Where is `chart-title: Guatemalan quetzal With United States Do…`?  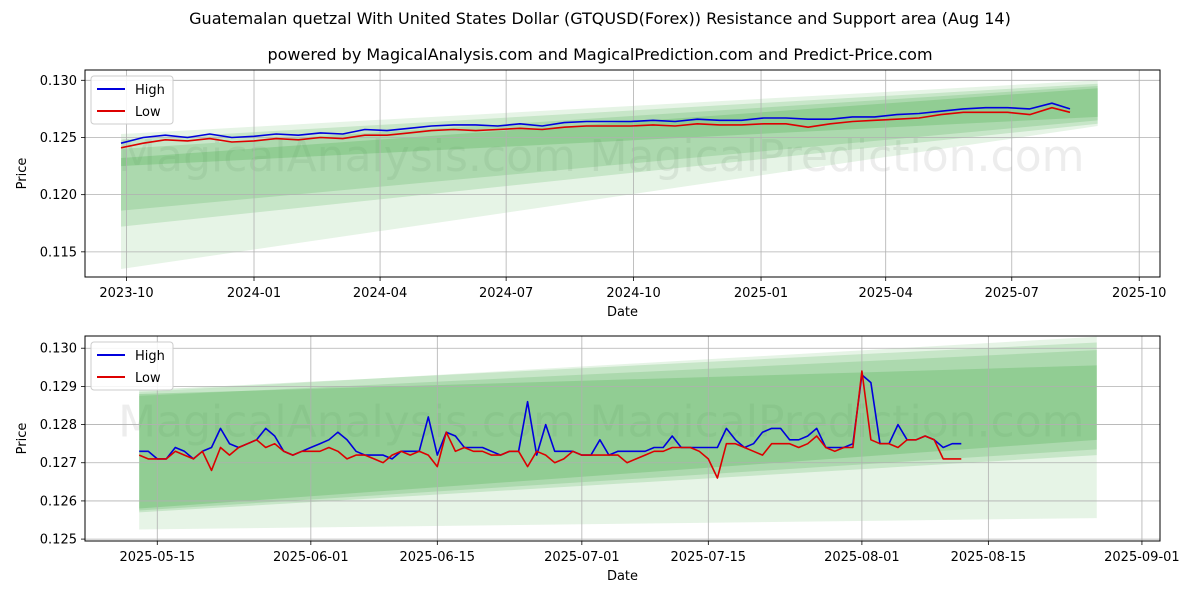
chart-title: Guatemalan quetzal With United States Do… is located at coordinates (600, 18).